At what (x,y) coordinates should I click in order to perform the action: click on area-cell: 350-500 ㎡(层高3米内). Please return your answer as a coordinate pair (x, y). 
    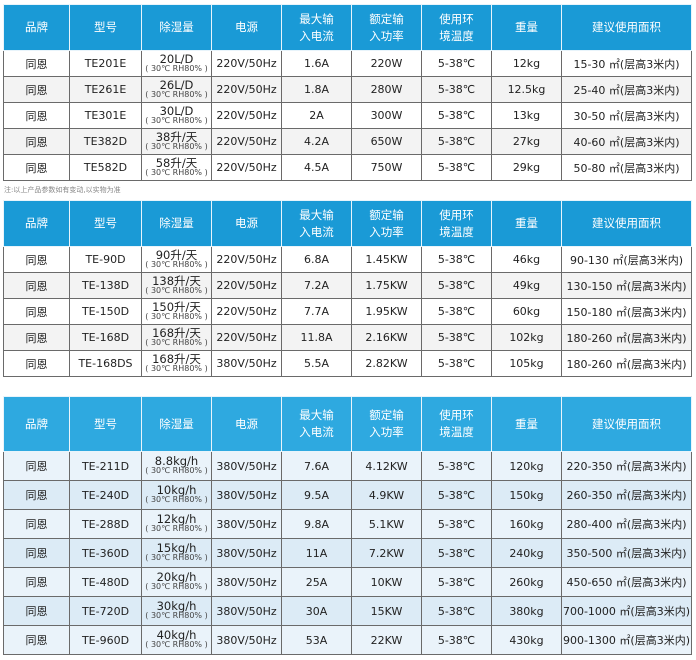
    Looking at the image, I should click on (626, 553).